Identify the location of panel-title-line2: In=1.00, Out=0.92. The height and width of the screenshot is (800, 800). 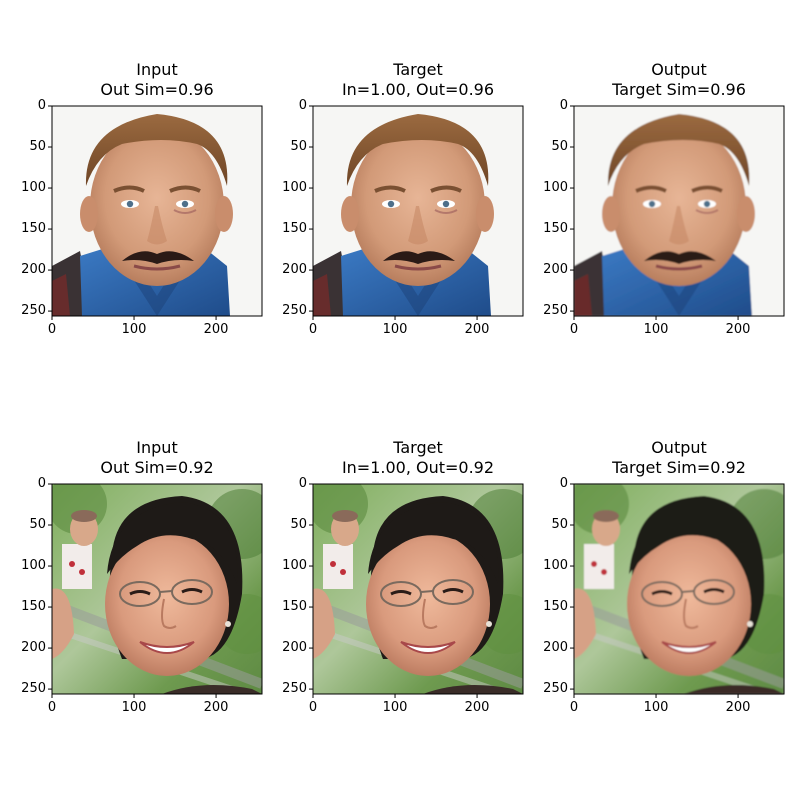
(418, 467).